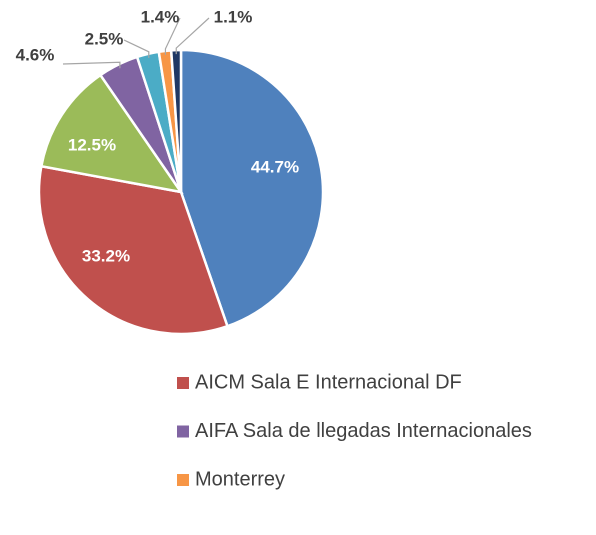 The image size is (596, 535). What do you see at coordinates (328, 382) in the screenshot?
I see `legend-label: AICM Sala E Internacional DF` at bounding box center [328, 382].